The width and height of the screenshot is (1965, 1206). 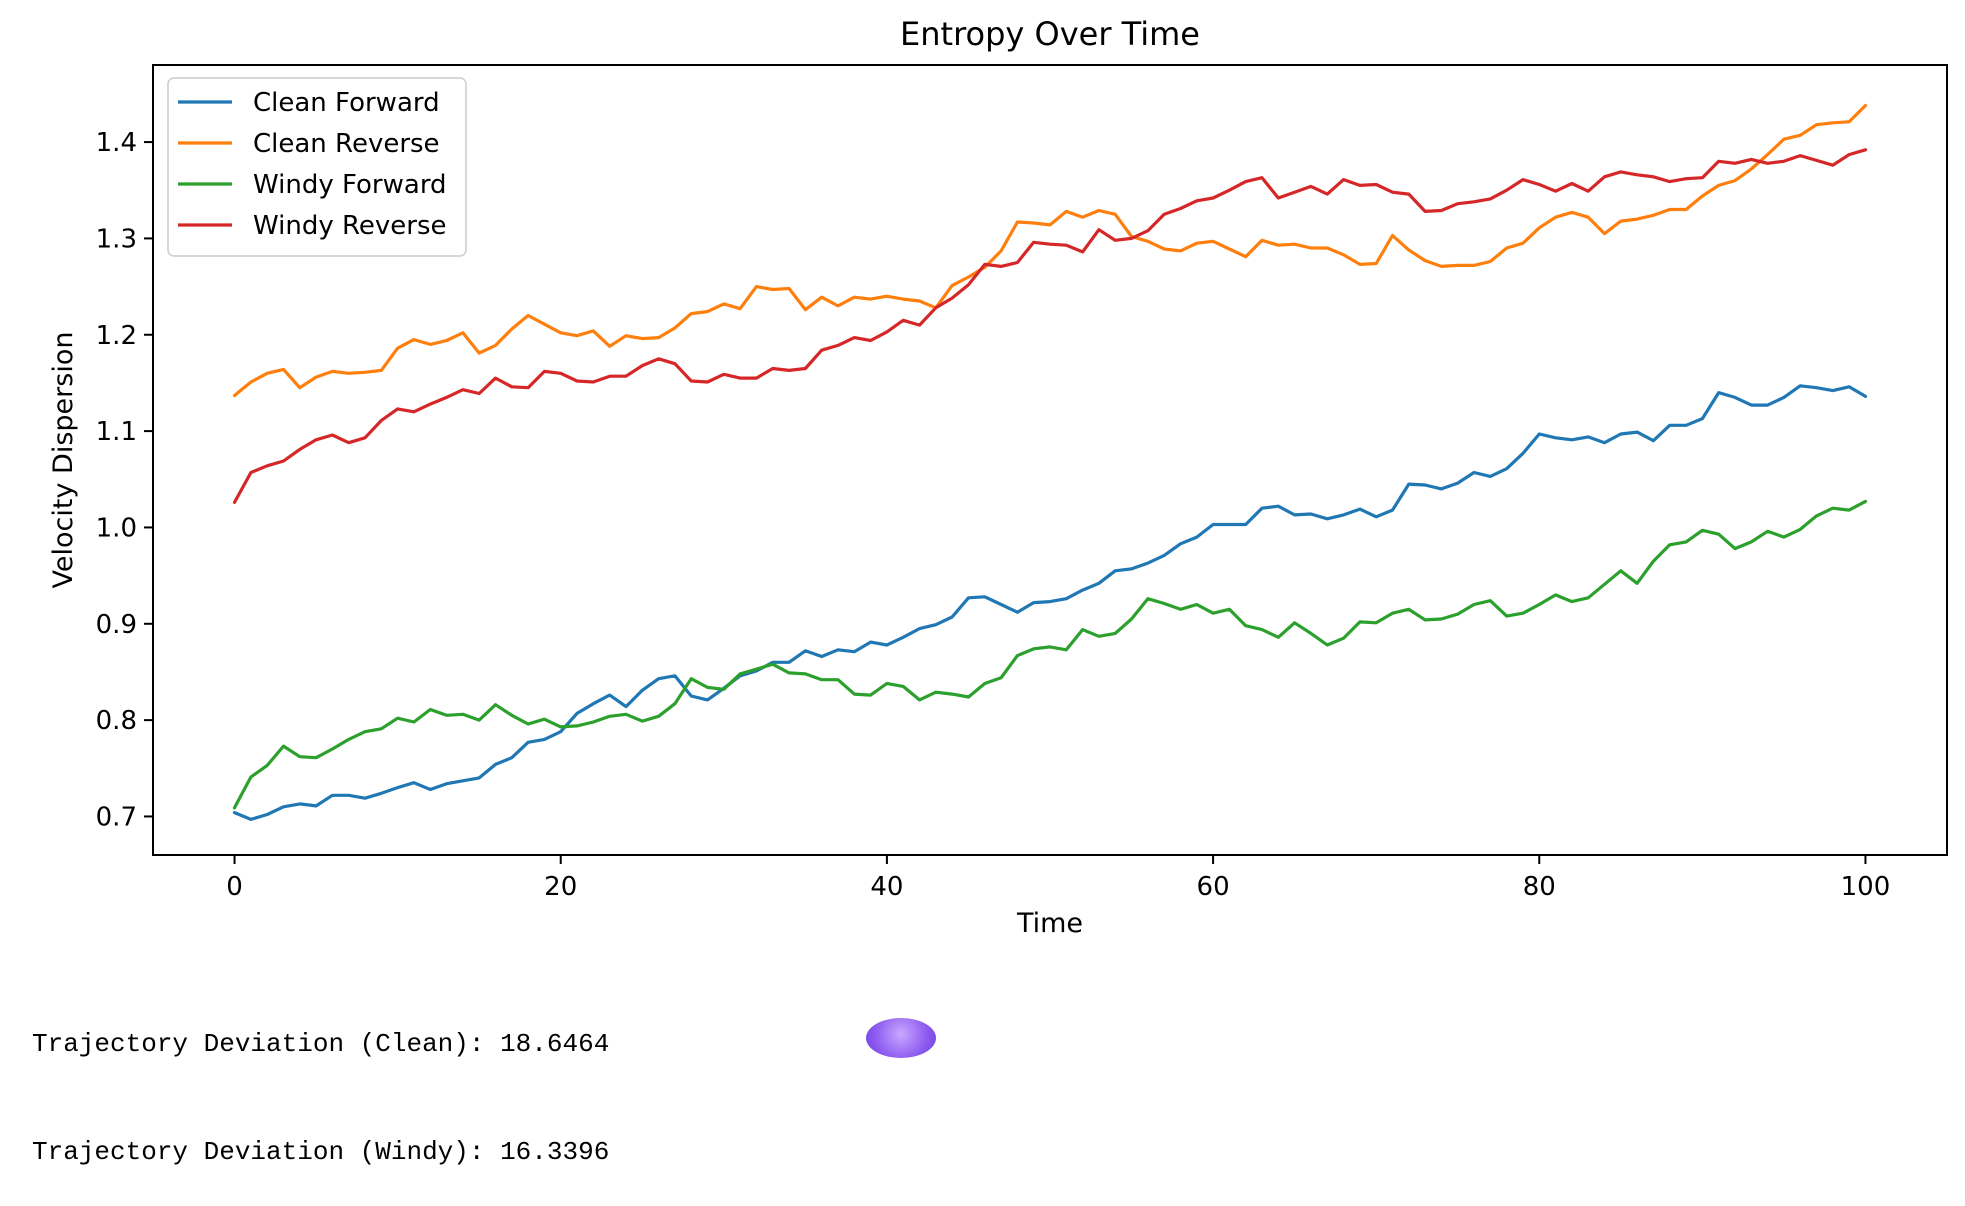 I want to click on legend-label: Clean Reverse, so click(x=346, y=144).